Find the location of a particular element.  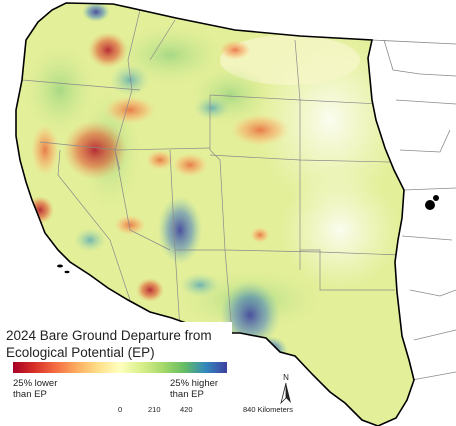

legend-high-label: 25% higher than EP is located at coordinates (194, 389).